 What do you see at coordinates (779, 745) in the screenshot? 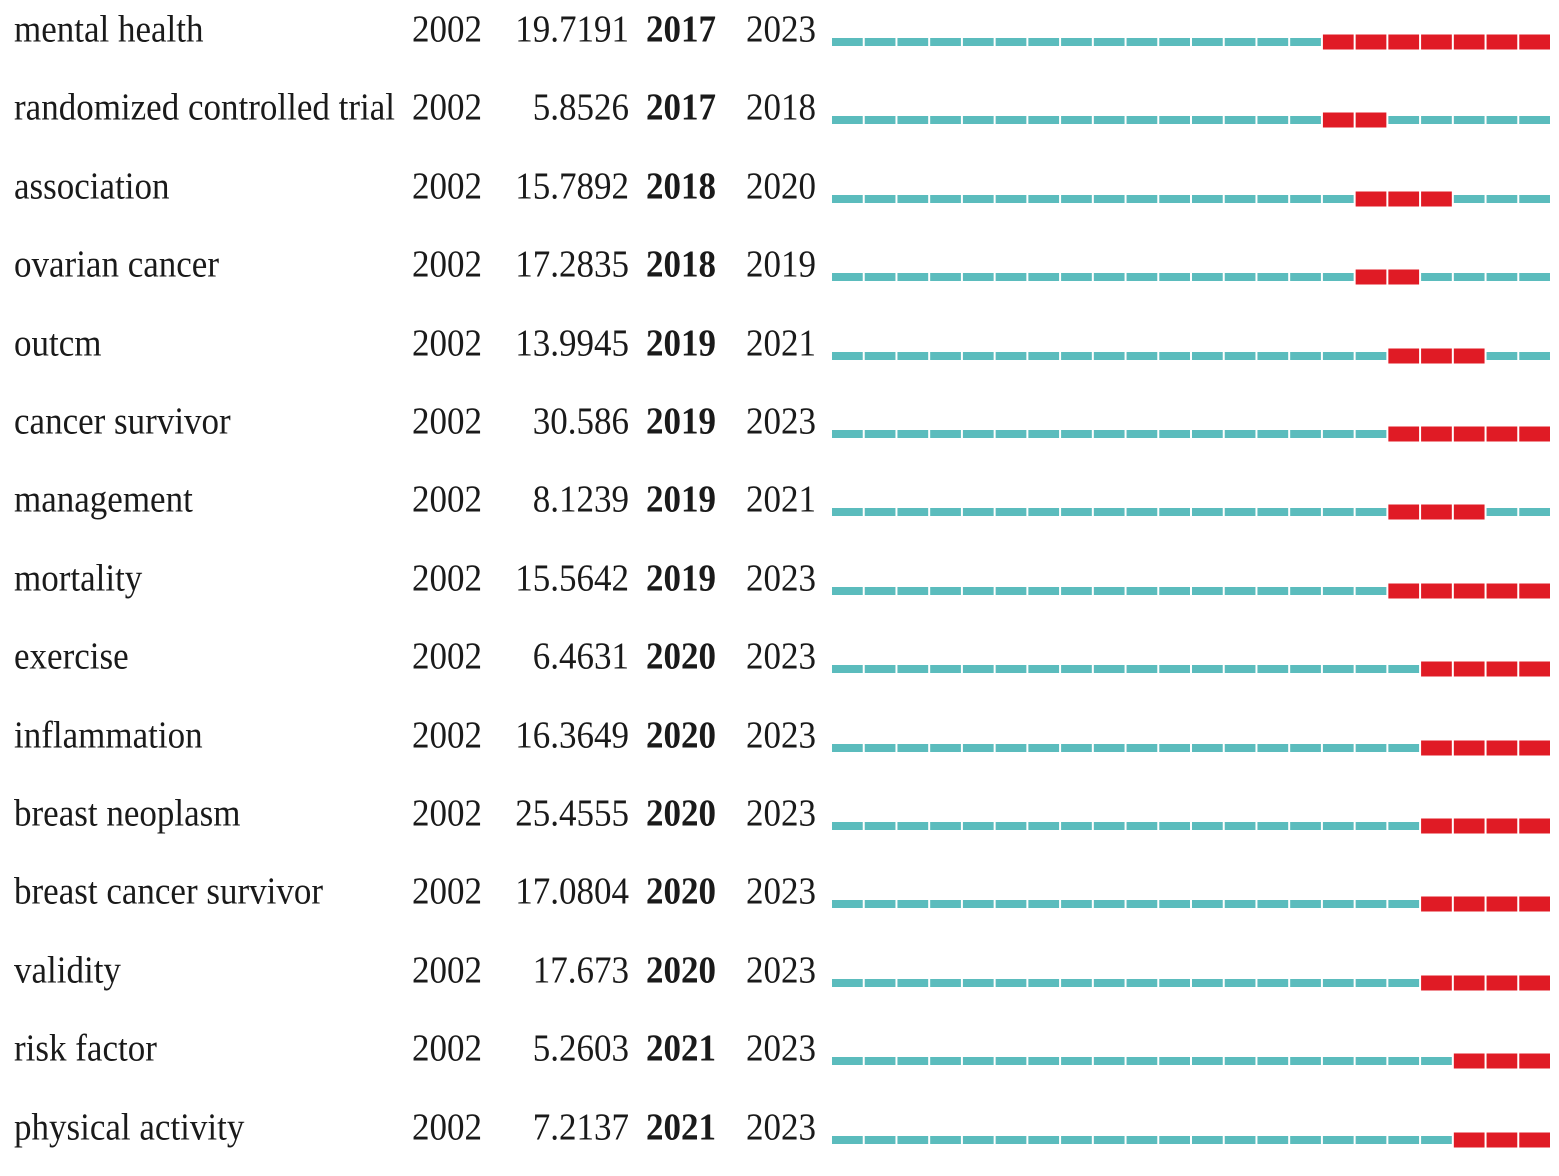
I see `table-row: inflammation 2002 16.3649 2020 2023` at bounding box center [779, 745].